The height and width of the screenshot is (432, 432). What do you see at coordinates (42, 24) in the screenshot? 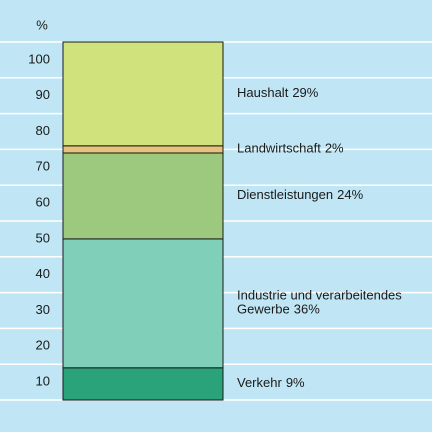
I see `y-axis-label: %` at bounding box center [42, 24].